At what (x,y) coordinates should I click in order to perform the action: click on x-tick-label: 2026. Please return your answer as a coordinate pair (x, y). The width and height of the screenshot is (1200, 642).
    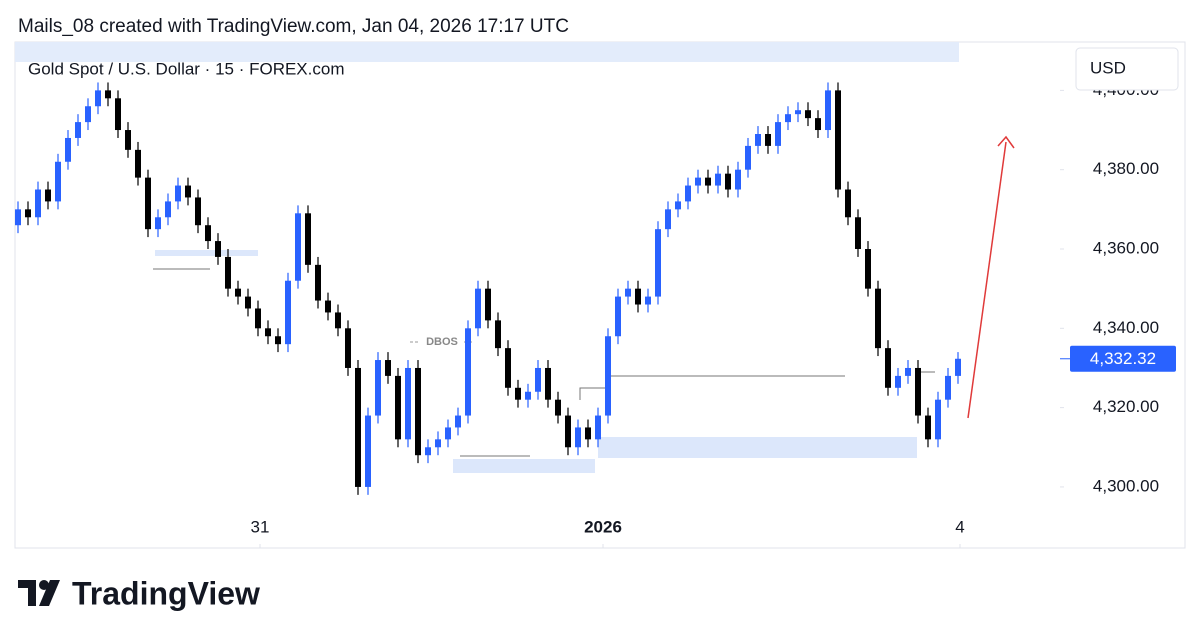
    Looking at the image, I should click on (603, 526).